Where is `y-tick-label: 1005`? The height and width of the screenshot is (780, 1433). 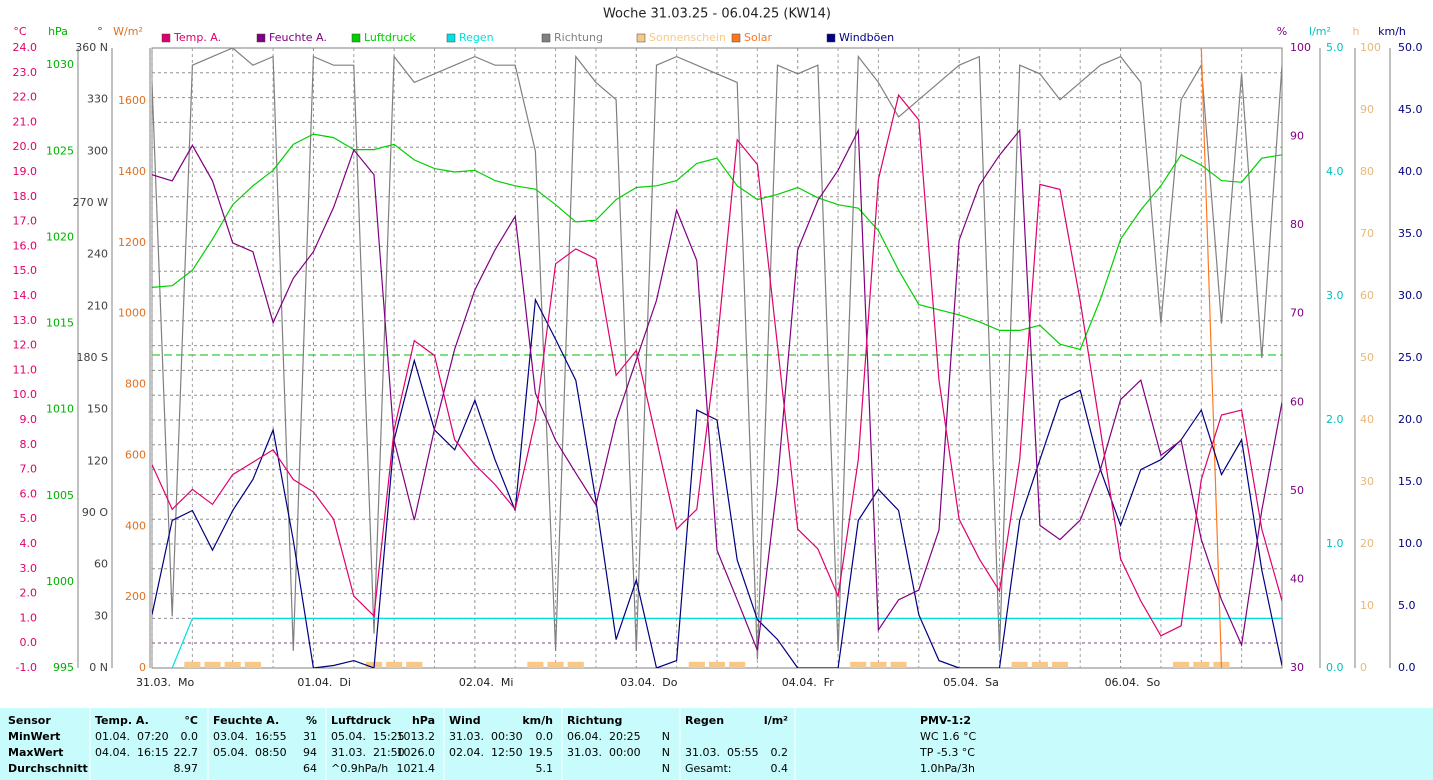
y-tick-label: 1005 is located at coordinates (60, 495).